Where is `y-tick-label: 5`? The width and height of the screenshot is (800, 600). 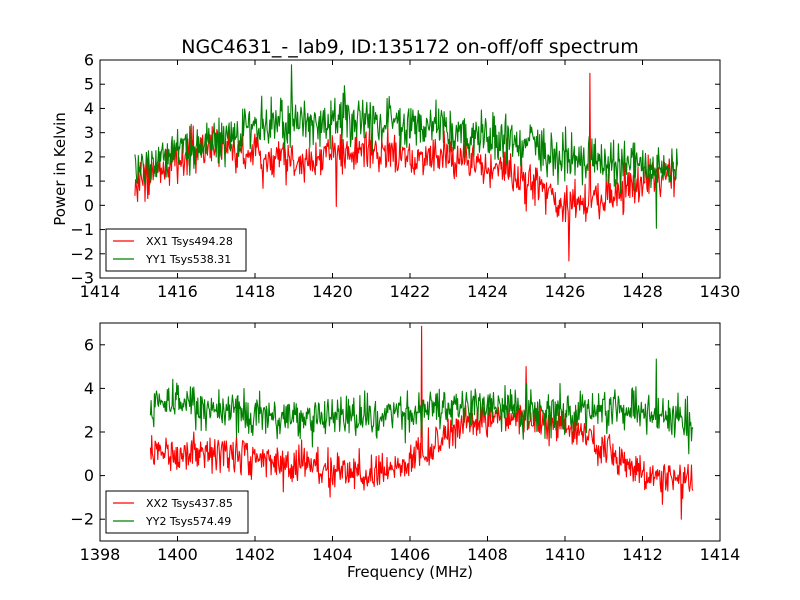
y-tick-label: 5 is located at coordinates (89, 84).